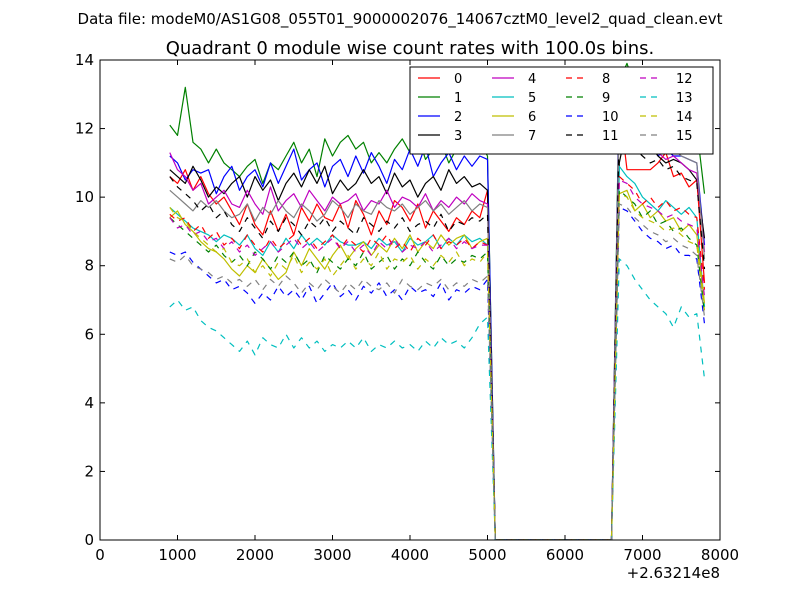  I want to click on legend-label-7: 7, so click(532, 136).